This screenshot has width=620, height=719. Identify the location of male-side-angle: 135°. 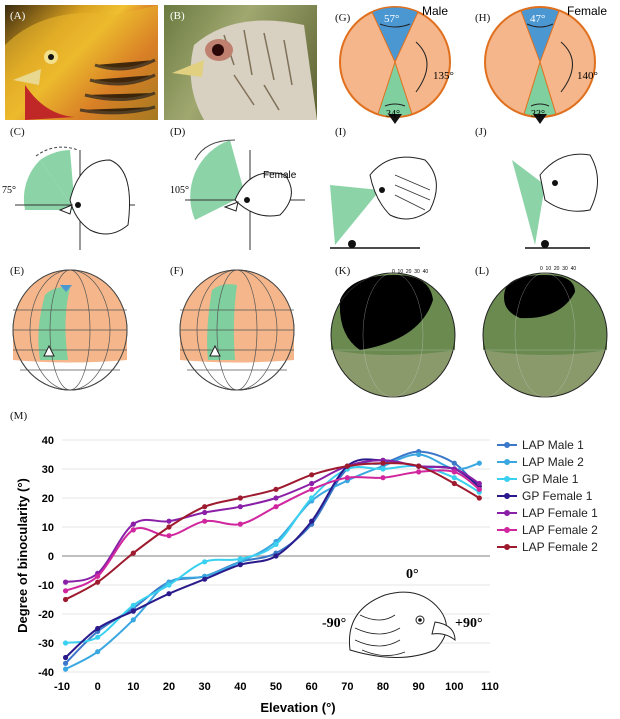
(443, 76).